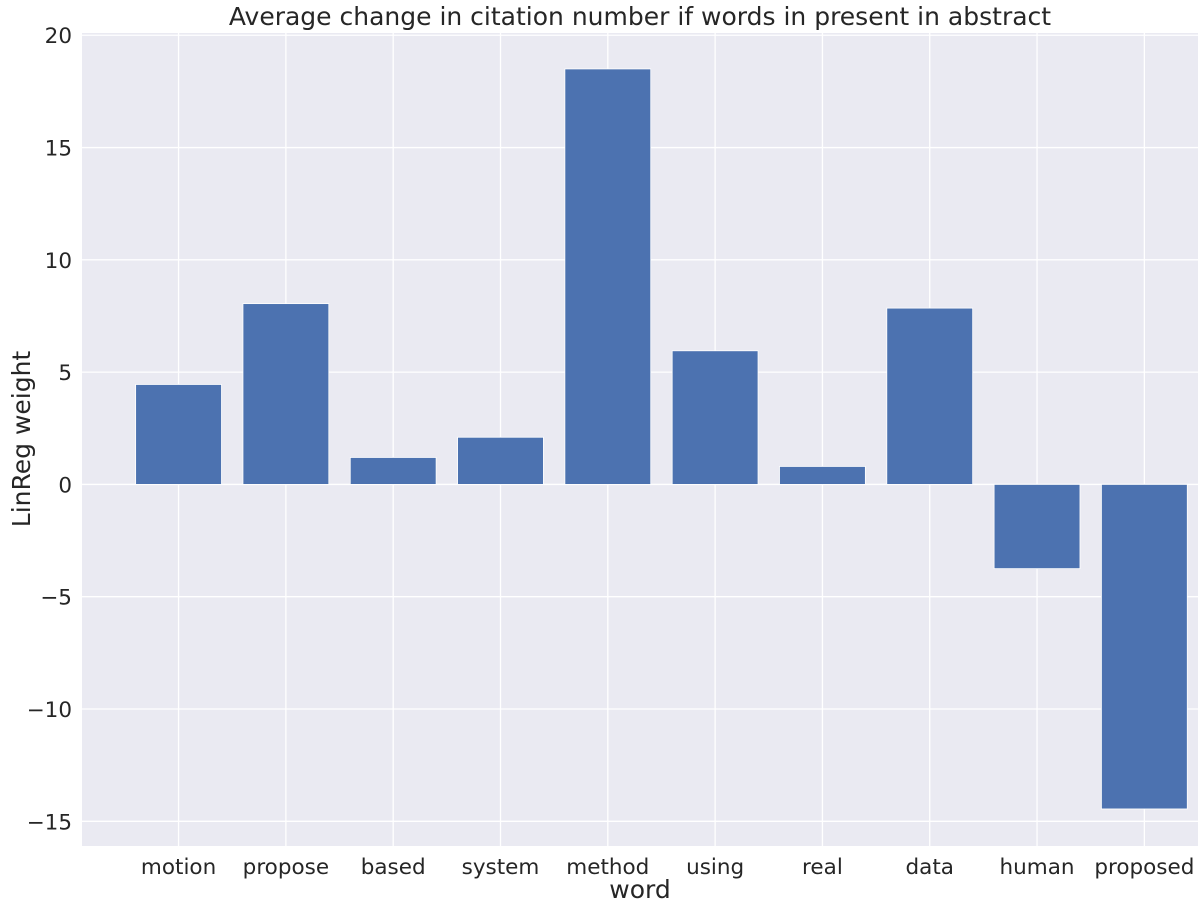 The width and height of the screenshot is (1204, 914). Describe the element at coordinates (49, 710) in the screenshot. I see `y-tick-label: −10` at that location.